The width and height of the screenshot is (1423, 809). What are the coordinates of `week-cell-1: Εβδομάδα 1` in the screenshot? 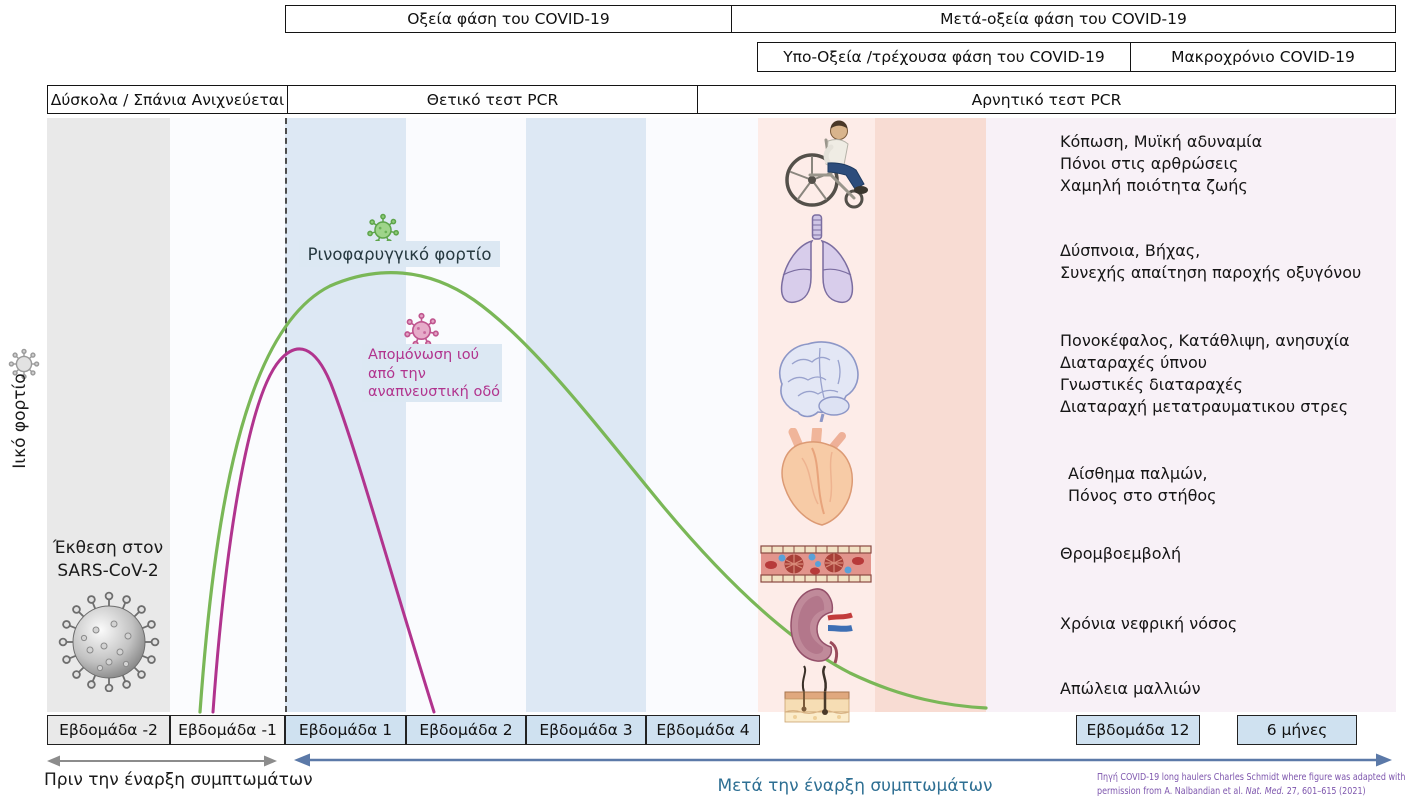 It's located at (345, 730).